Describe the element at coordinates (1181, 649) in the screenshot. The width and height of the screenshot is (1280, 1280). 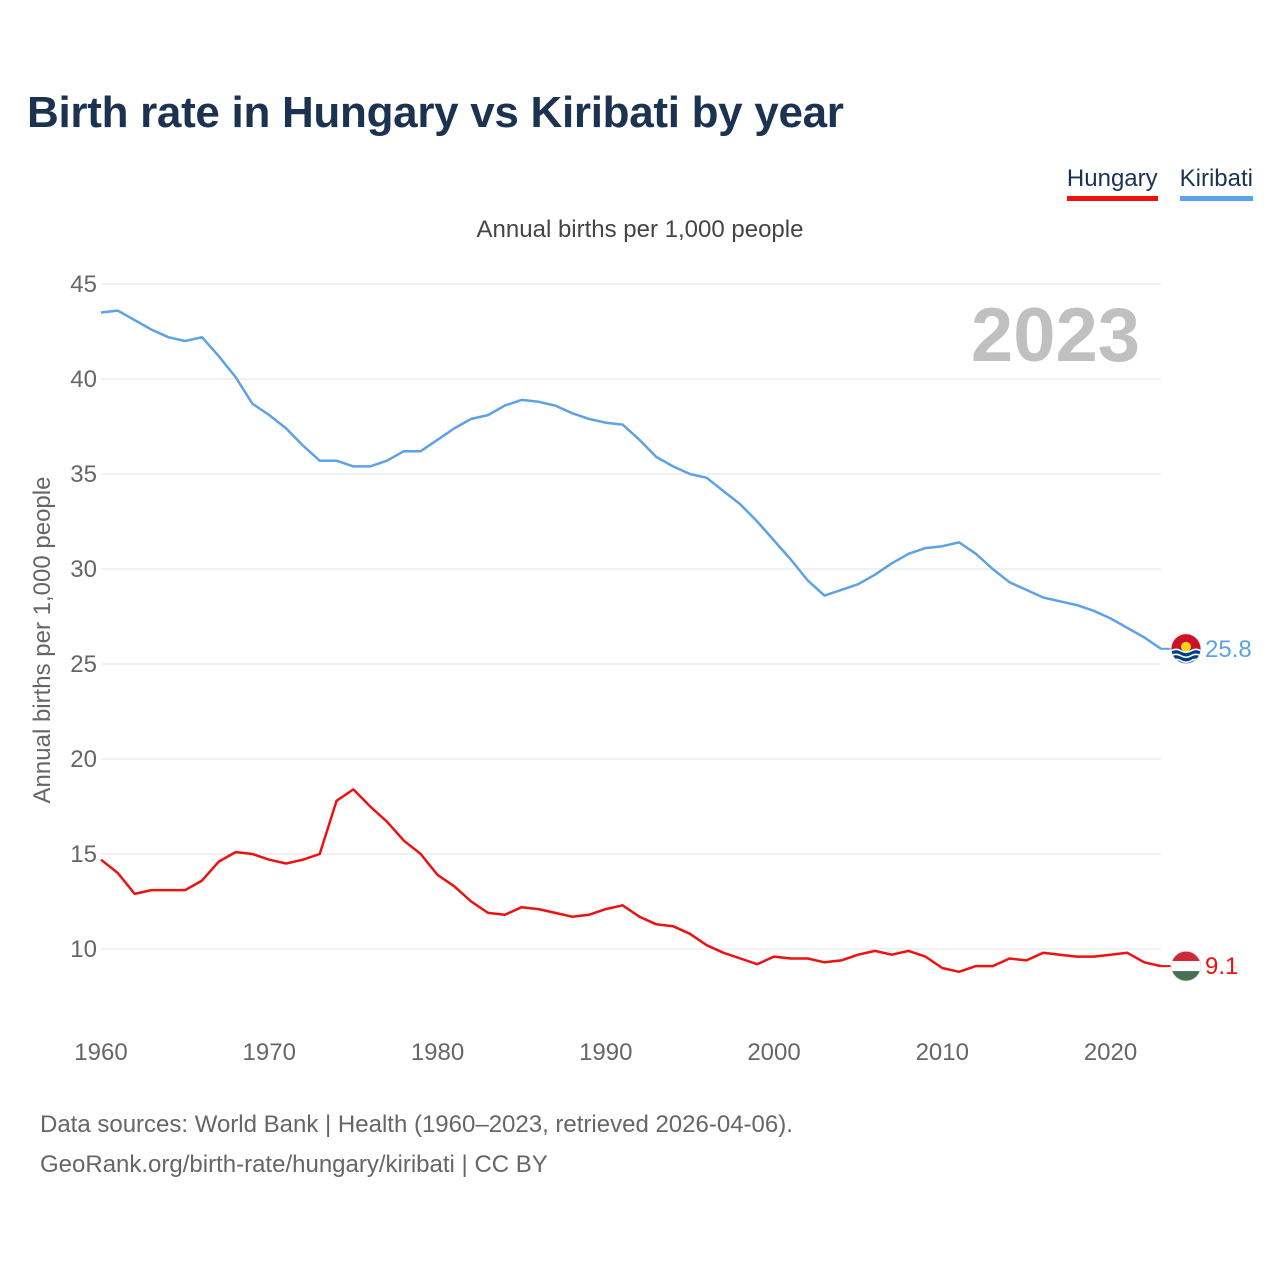
I see `flag-icon-kiribati` at that location.